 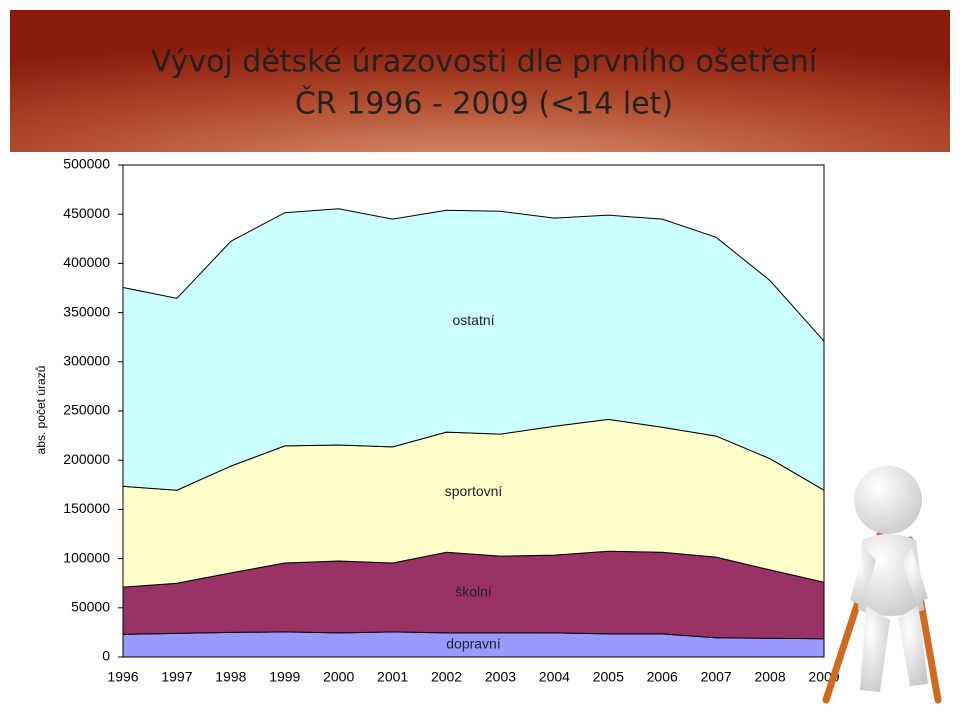 What do you see at coordinates (176, 677) in the screenshot?
I see `x-tick-label: 1997` at bounding box center [176, 677].